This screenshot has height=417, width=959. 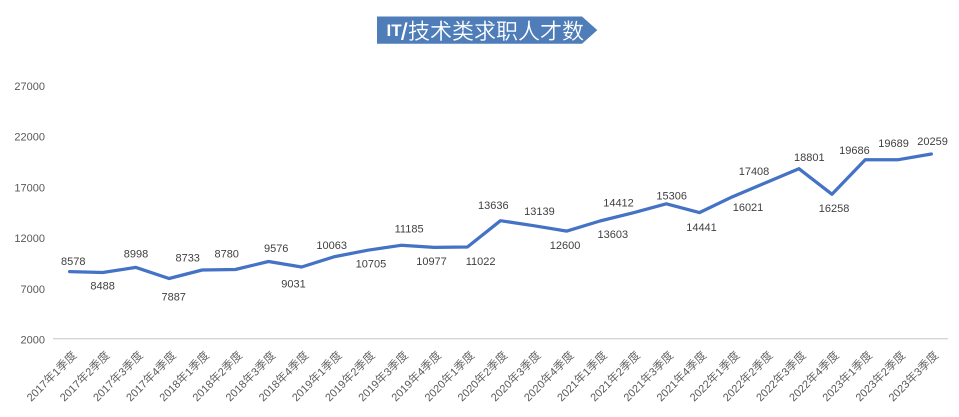 I want to click on svg-text: 8488, so click(x=102, y=287).